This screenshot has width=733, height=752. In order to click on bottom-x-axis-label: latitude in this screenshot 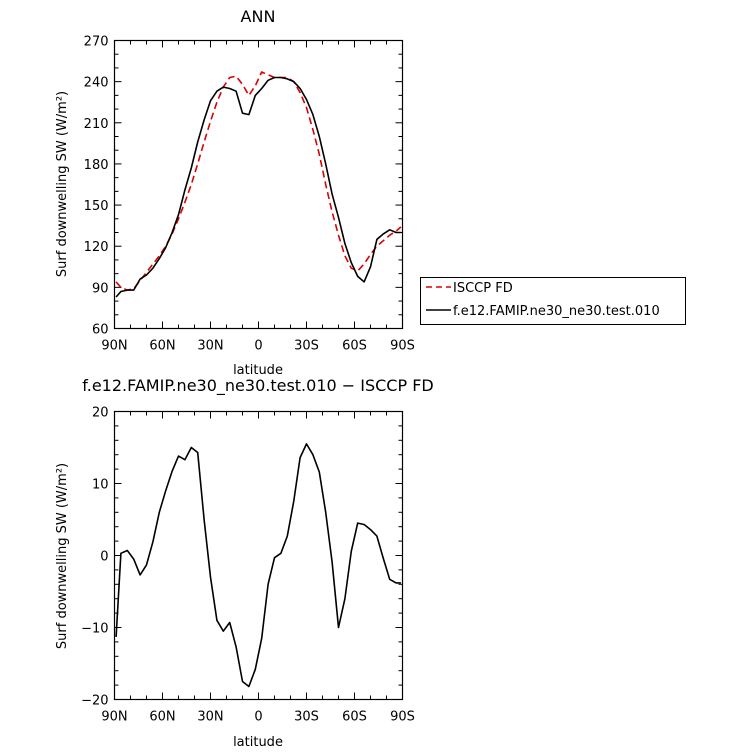, I will do `click(258, 742)`.